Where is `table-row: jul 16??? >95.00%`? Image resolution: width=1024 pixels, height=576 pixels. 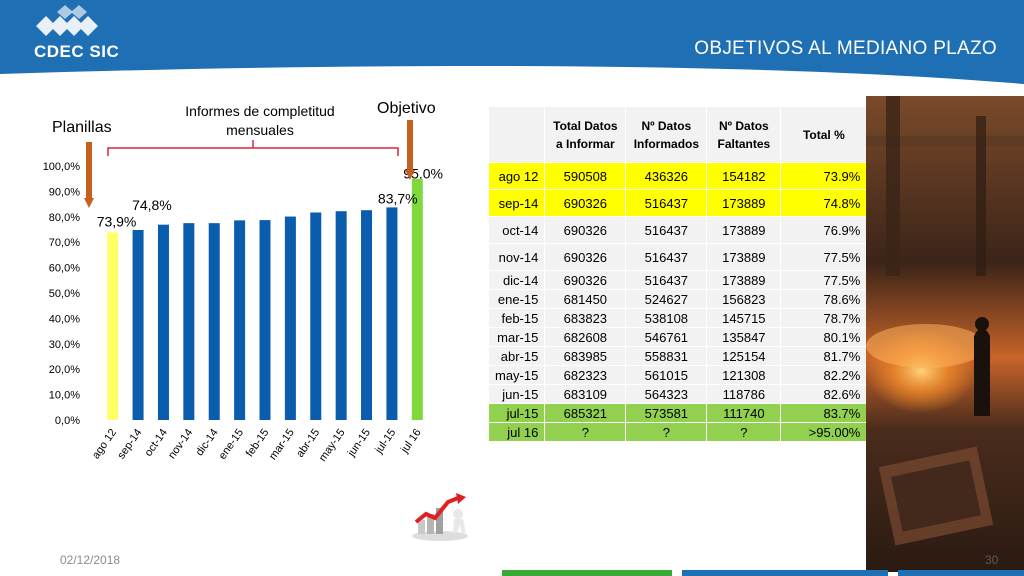
table-row: jul 16??? >95.00% is located at coordinates (677, 432).